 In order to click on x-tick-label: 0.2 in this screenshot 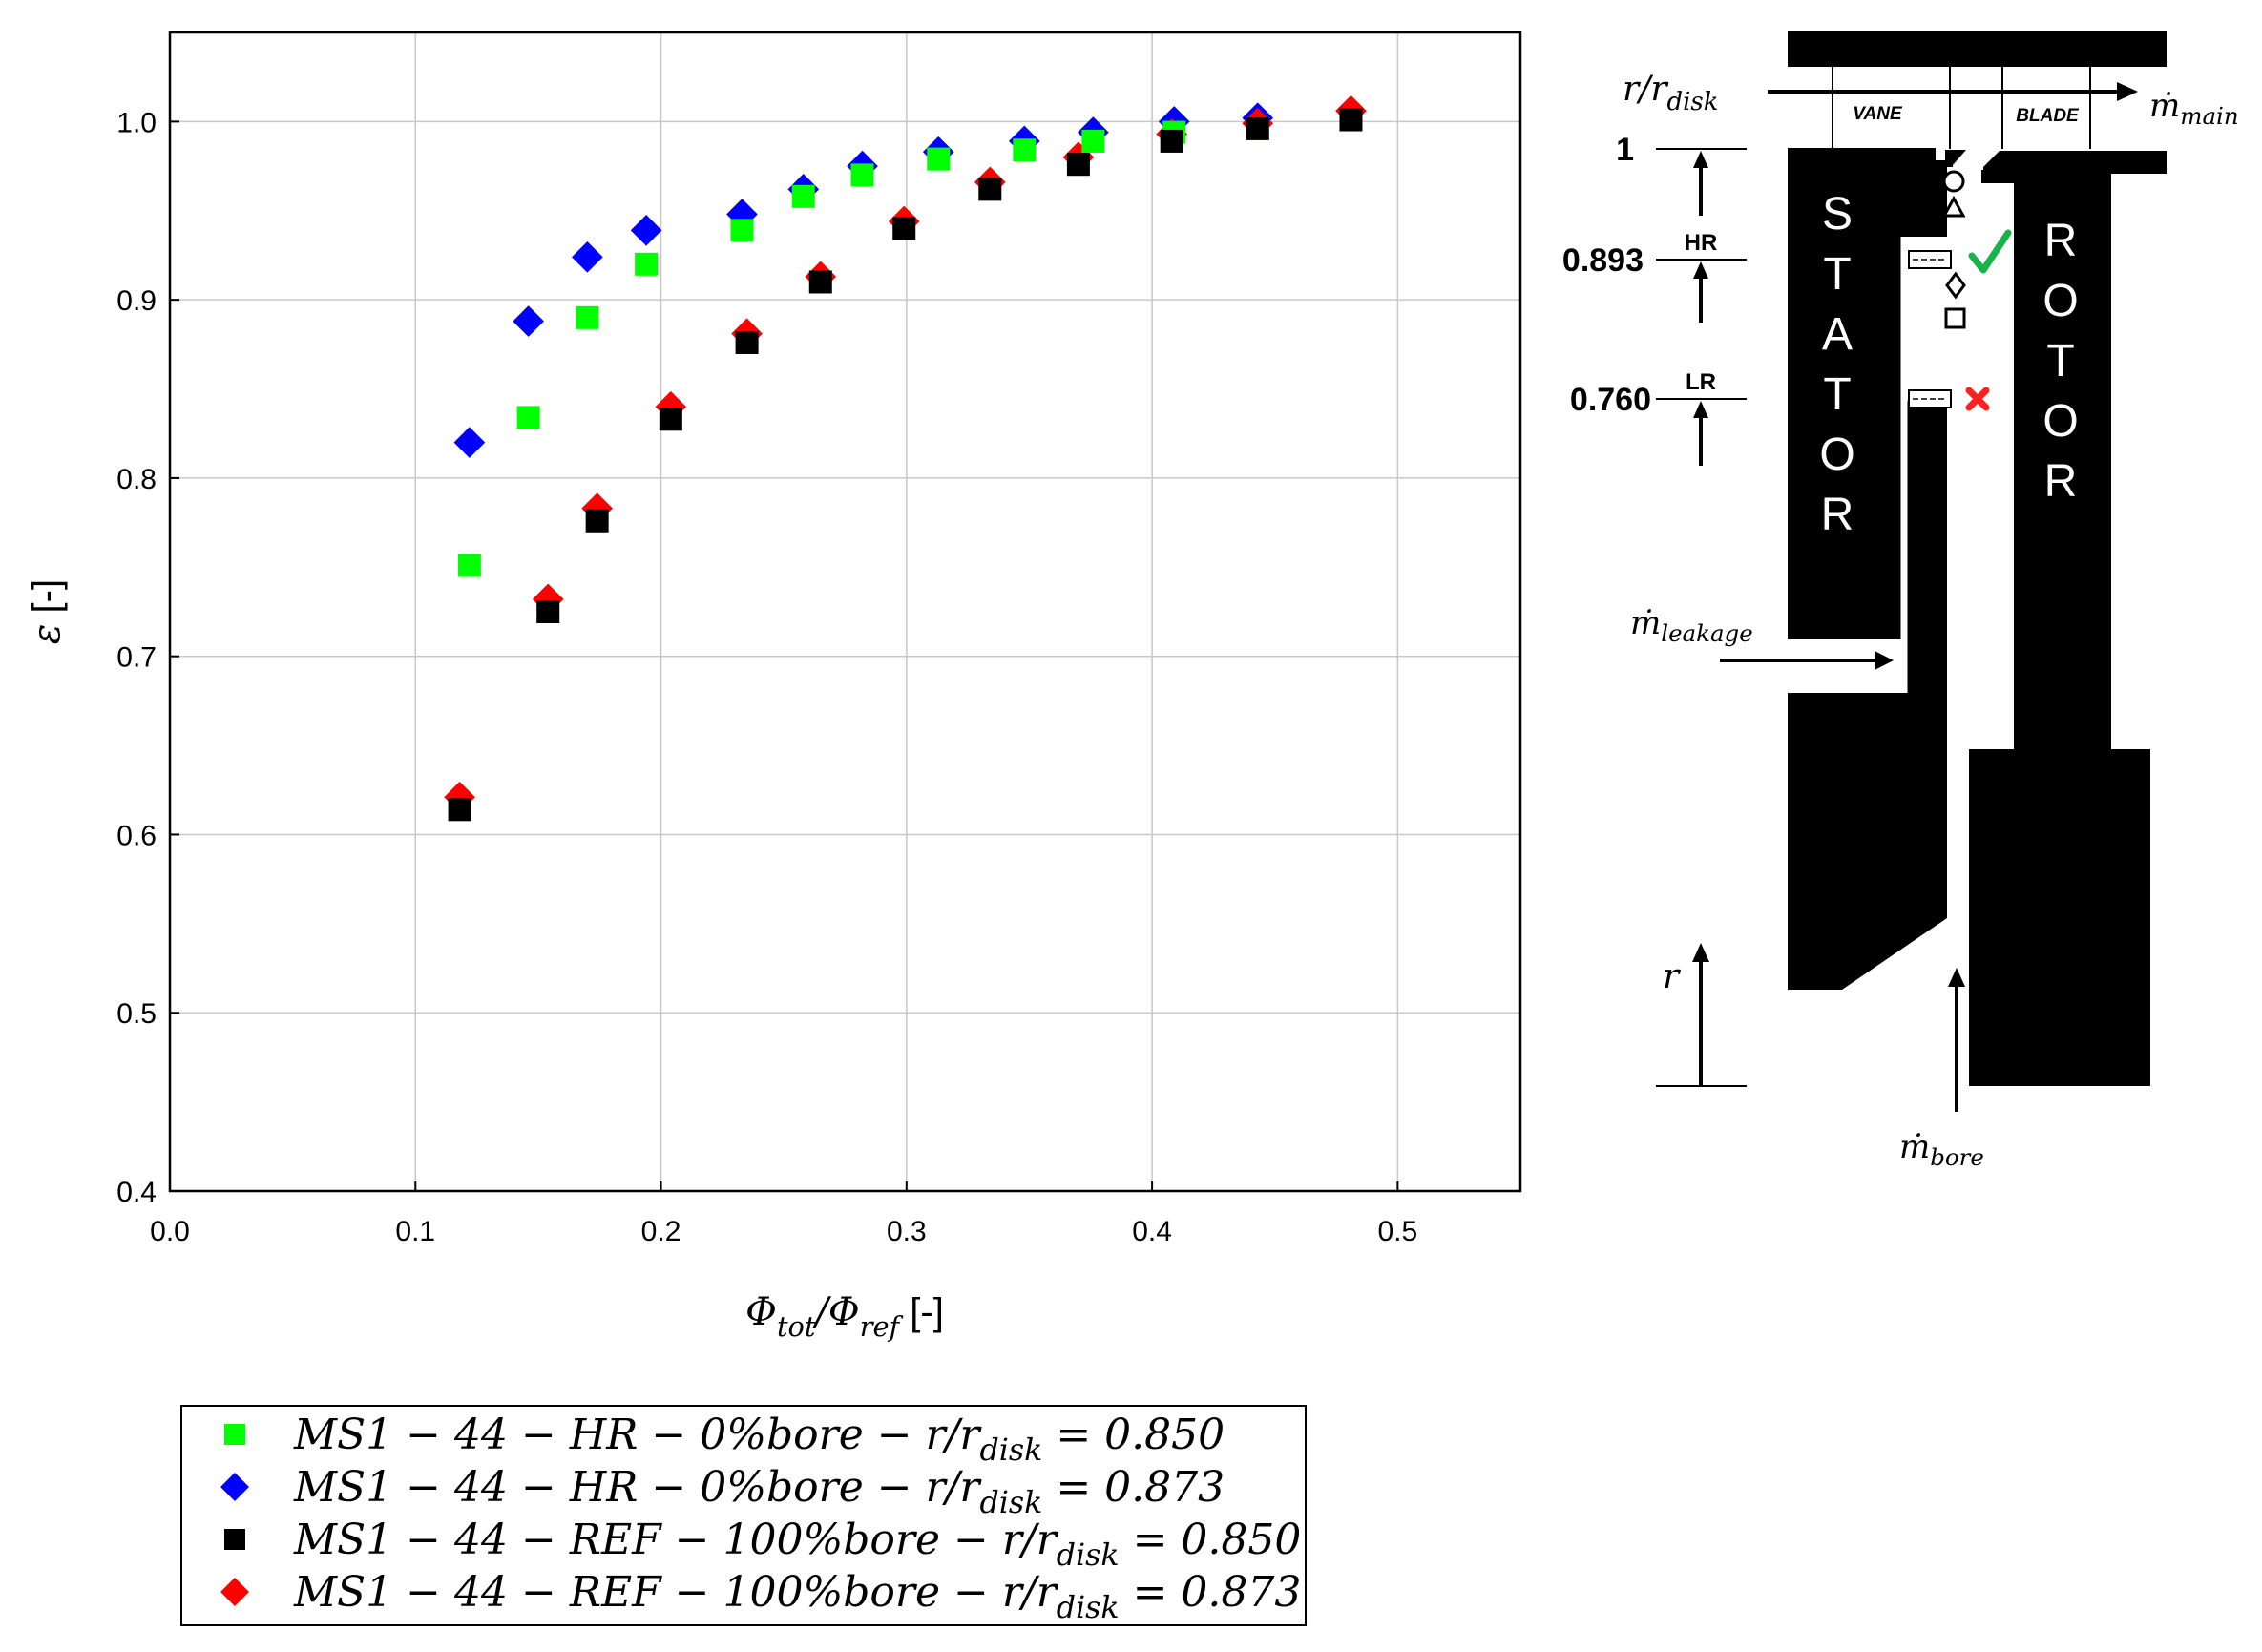, I will do `click(661, 1231)`.